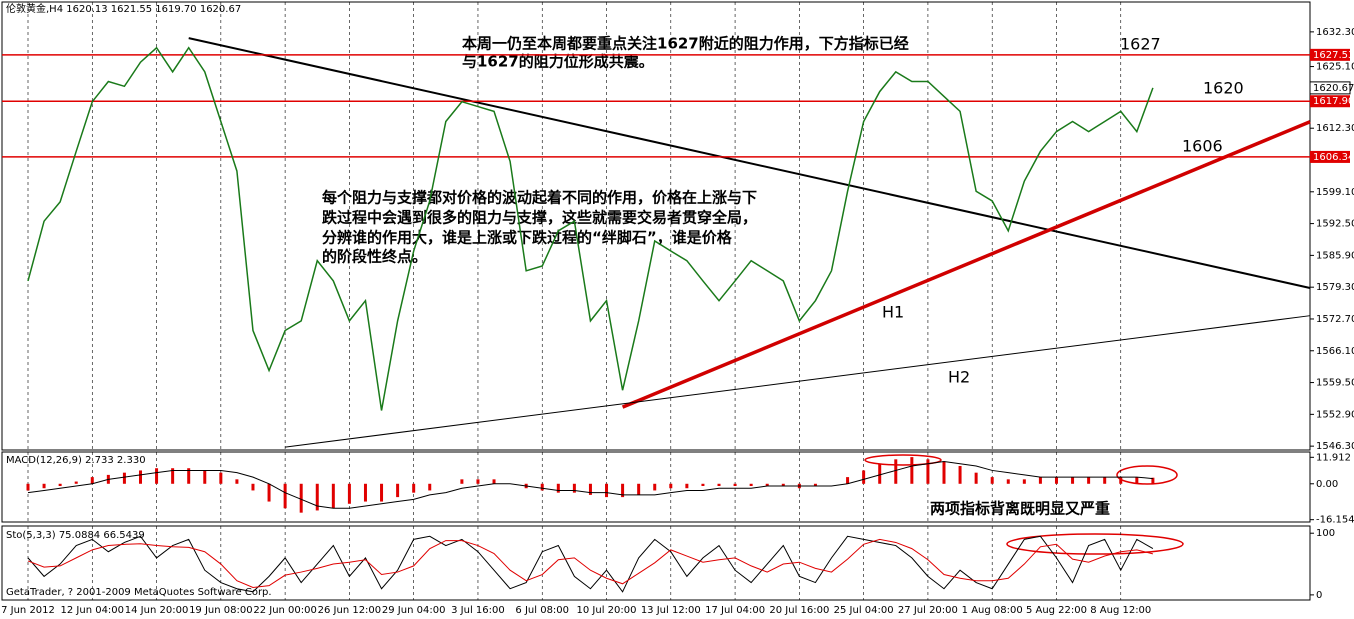 The width and height of the screenshot is (1354, 619). I want to click on level-label: 1617.90, so click(1333, 101).